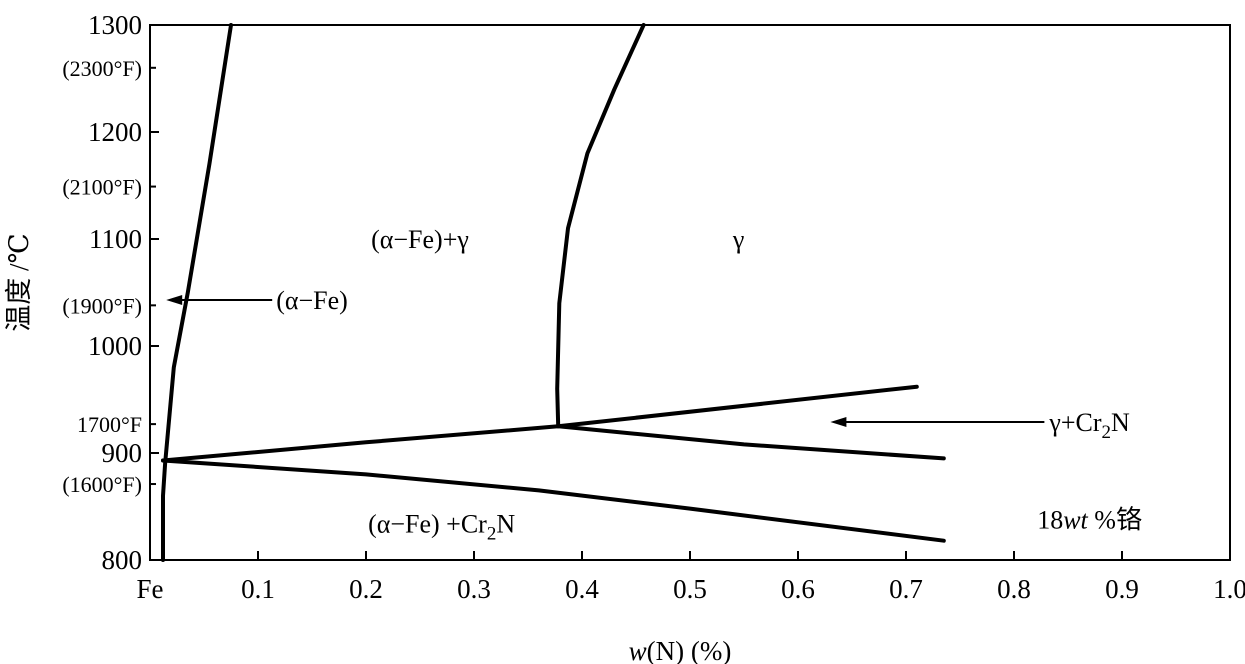 The image size is (1245, 664). I want to click on region-label: (α−Fe), so click(312, 300).